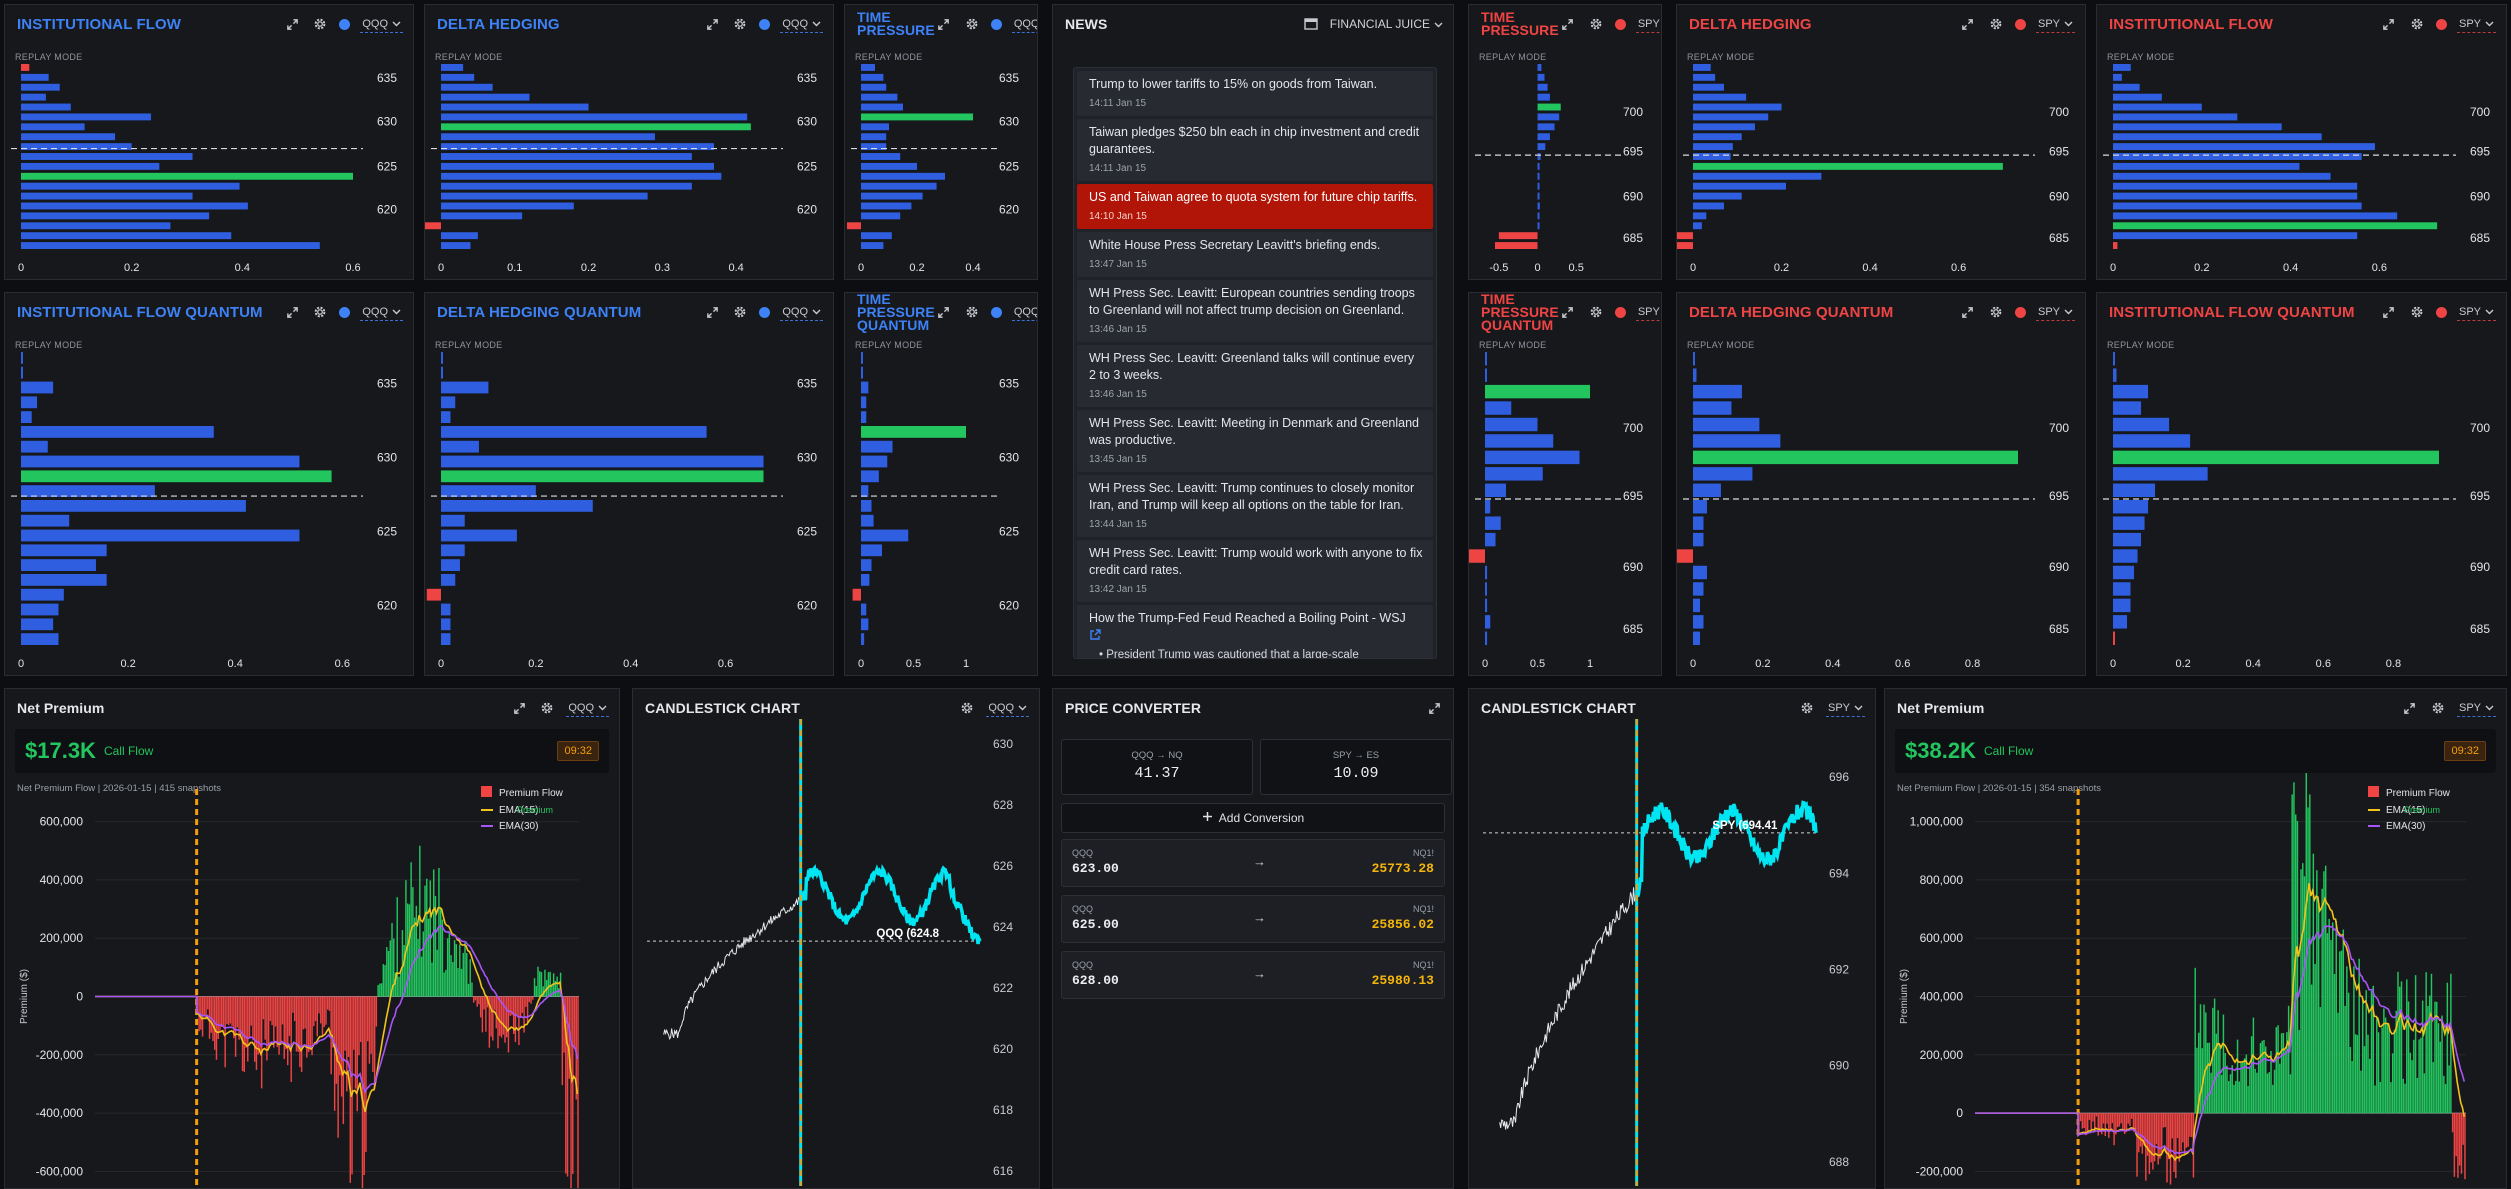 Image resolution: width=2511 pixels, height=1189 pixels. I want to click on to-value: 25980.13, so click(1402, 980).